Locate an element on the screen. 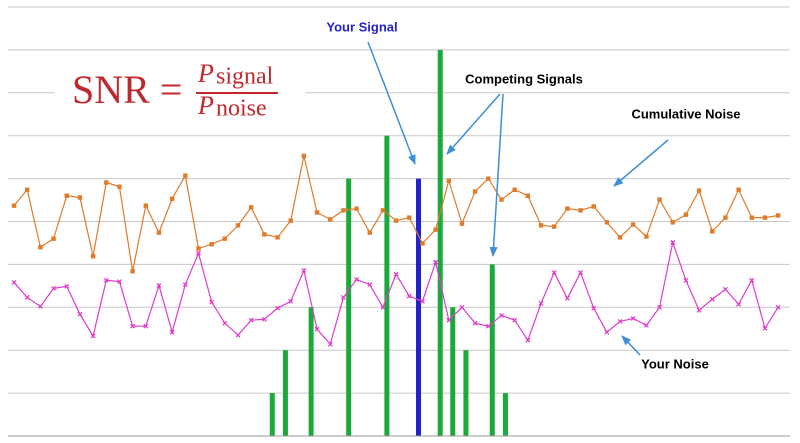 The width and height of the screenshot is (800, 443). competing-signals-label: Competing Signals is located at coordinates (524, 78).